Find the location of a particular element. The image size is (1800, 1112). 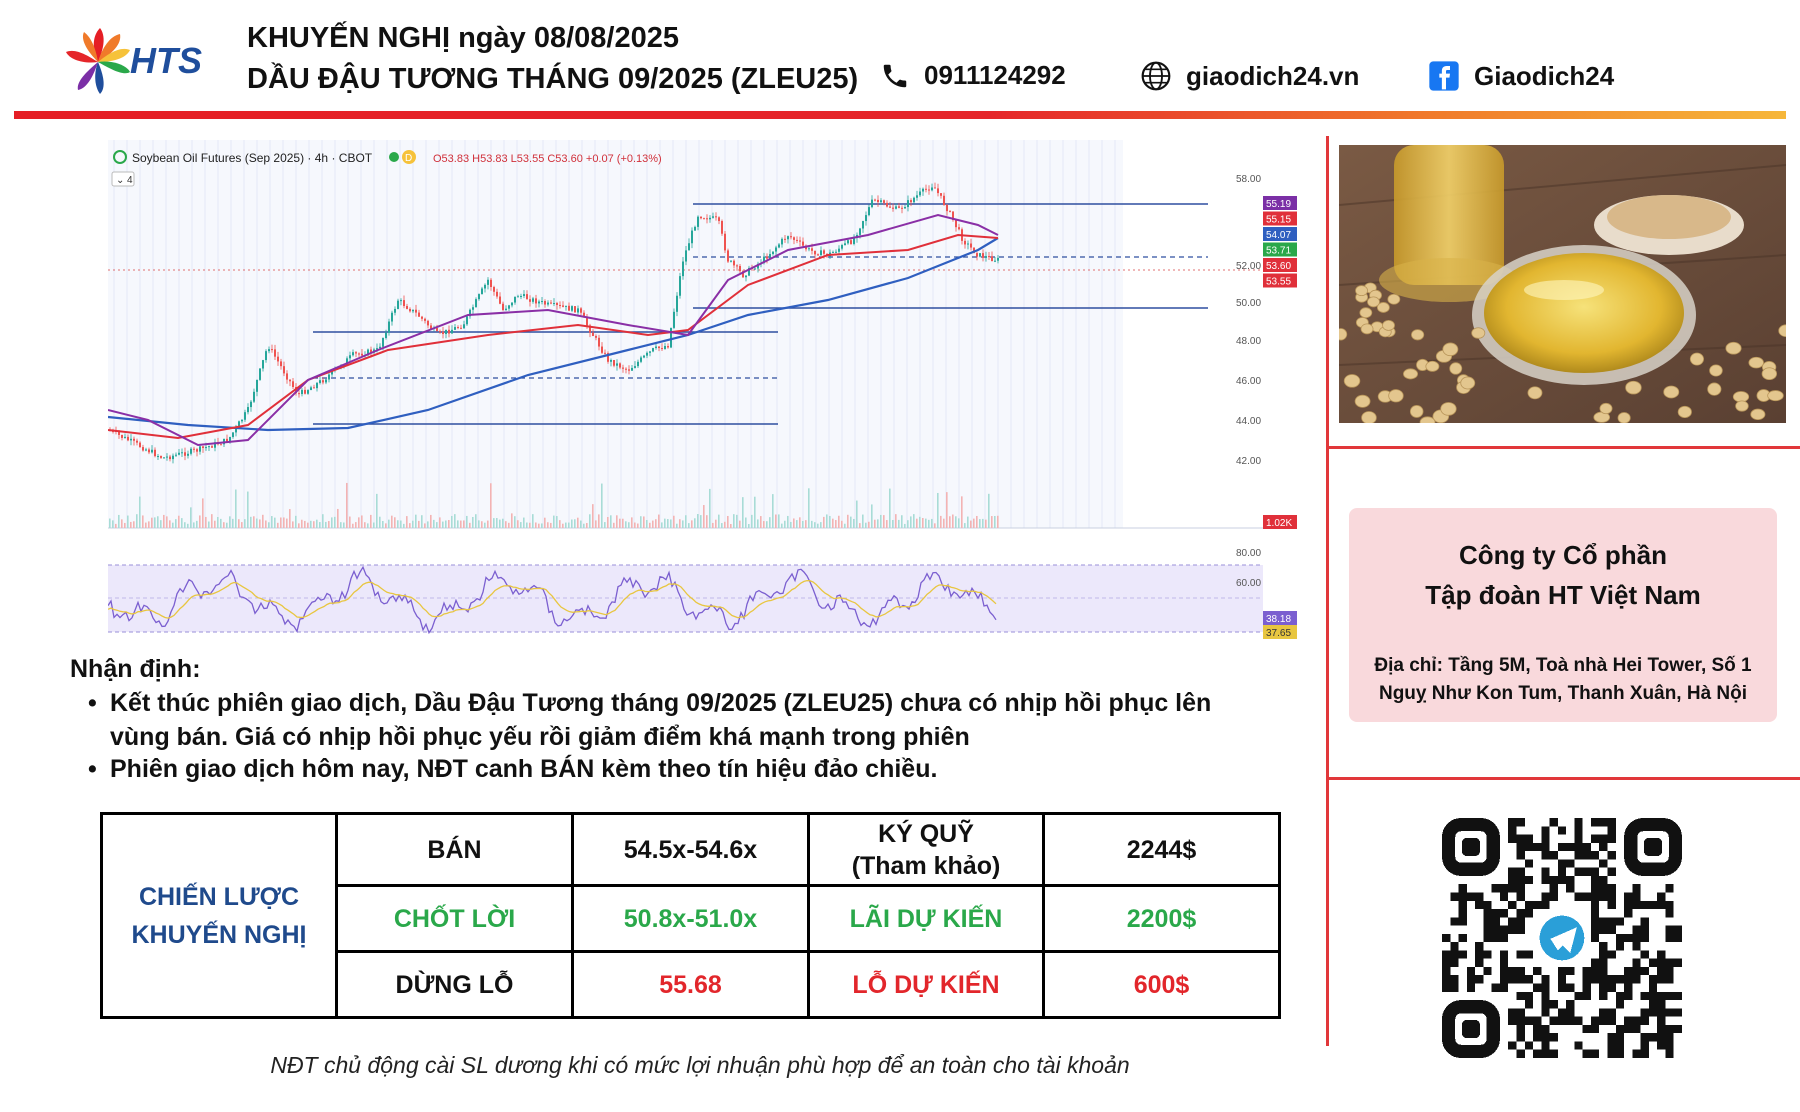

facebook-page: Giaodich24 is located at coordinates (1544, 75).